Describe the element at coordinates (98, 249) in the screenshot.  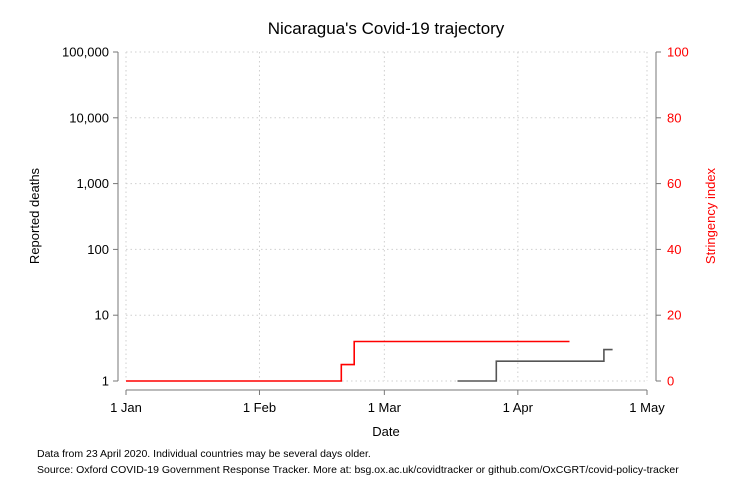
I see `y-axis-left-tick-label: 100` at that location.